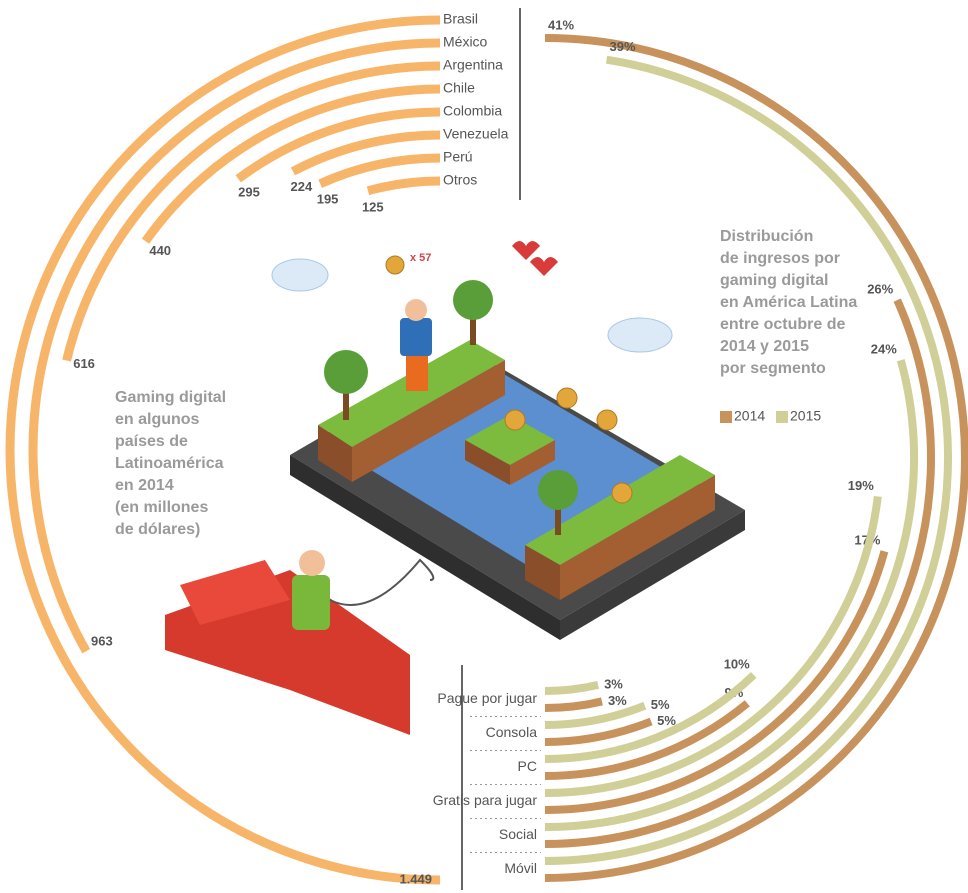 This screenshot has width=968, height=893. What do you see at coordinates (476, 134) in the screenshot?
I see `category-label: Venezuela` at bounding box center [476, 134].